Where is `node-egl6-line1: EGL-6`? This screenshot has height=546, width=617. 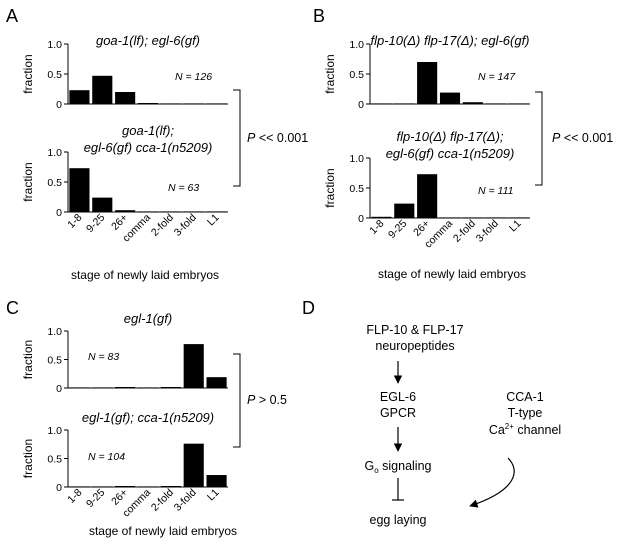
node-egl6-line1: EGL-6 is located at coordinates (398, 397).